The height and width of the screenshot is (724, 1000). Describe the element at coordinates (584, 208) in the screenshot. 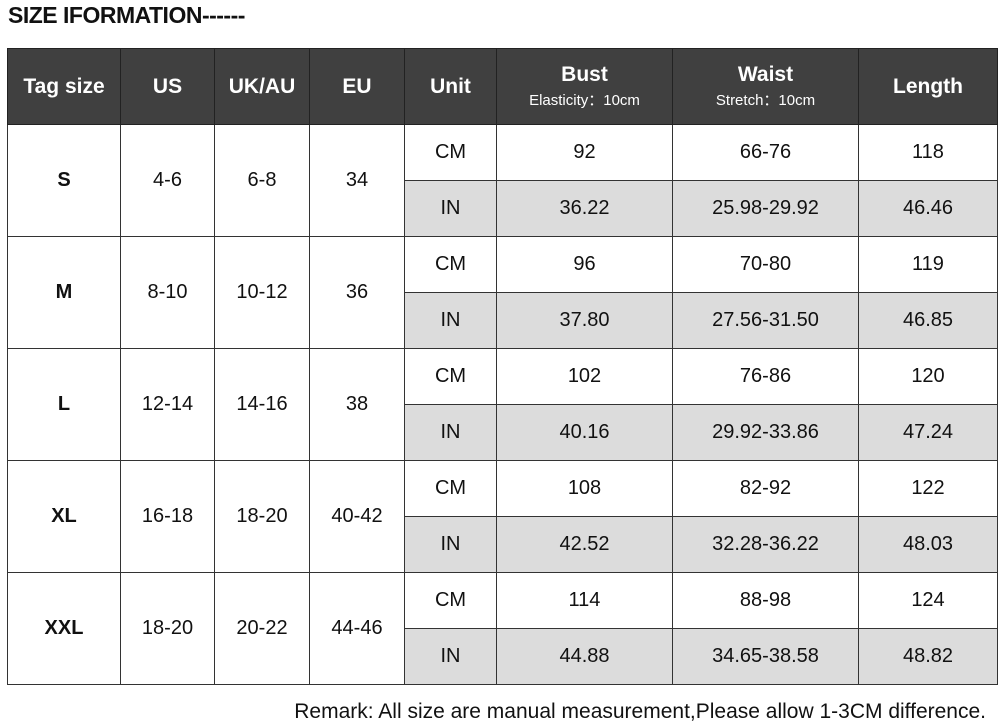

I see `bust-in-cell: 36.22` at that location.